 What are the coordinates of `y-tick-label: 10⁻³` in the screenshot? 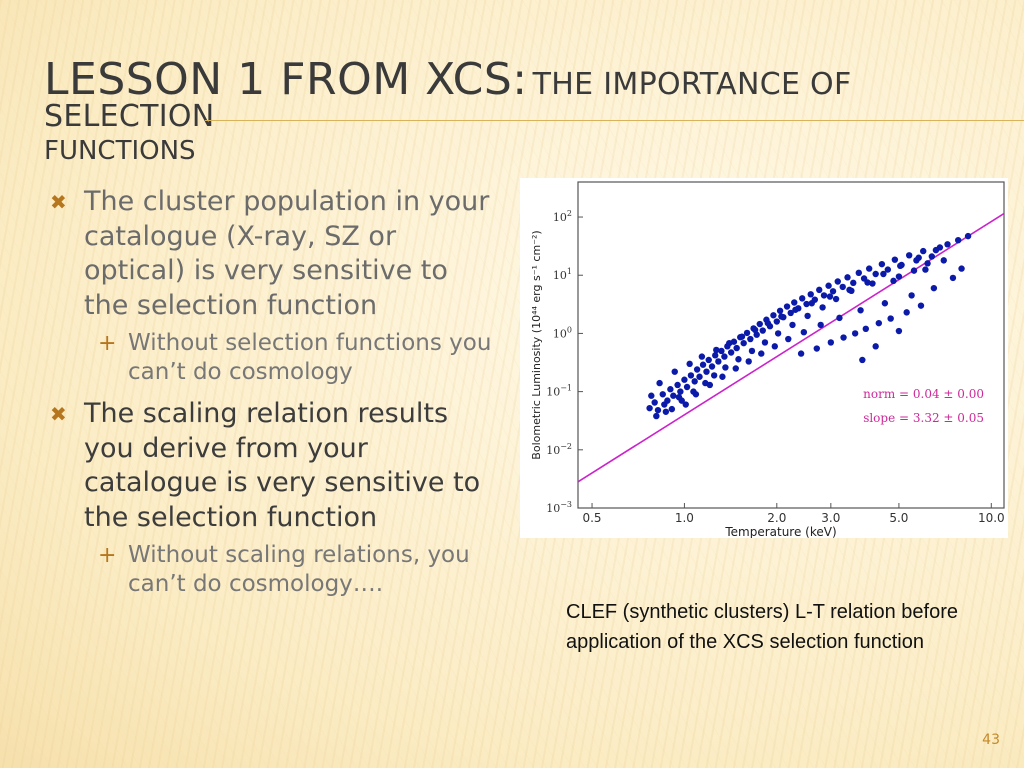 It's located at (559, 507).